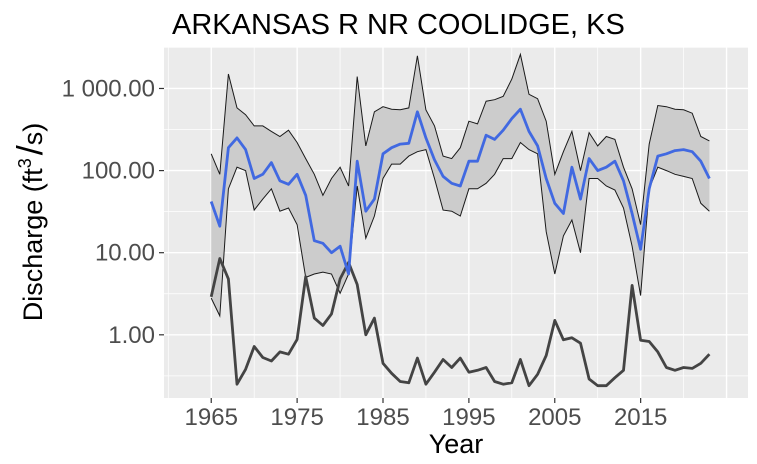  What do you see at coordinates (398, 25) in the screenshot?
I see `chart-title: ARKANSAS R NR COOLIDGE, KS` at bounding box center [398, 25].